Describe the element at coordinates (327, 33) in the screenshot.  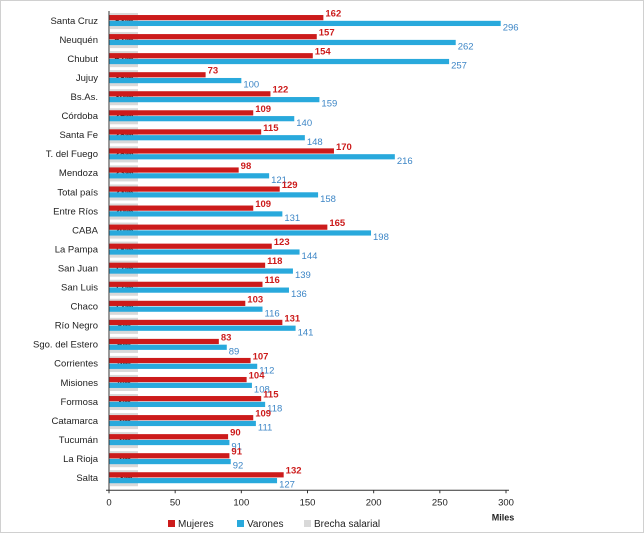
I see `mujeres-value-label: 157` at that location.